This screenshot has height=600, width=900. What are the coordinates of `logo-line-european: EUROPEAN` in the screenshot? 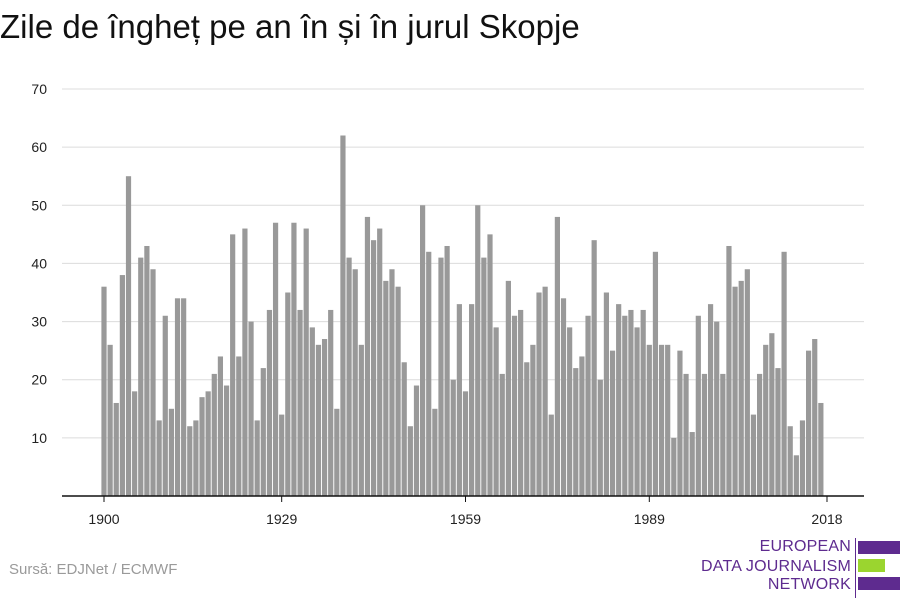 It's located at (805, 546).